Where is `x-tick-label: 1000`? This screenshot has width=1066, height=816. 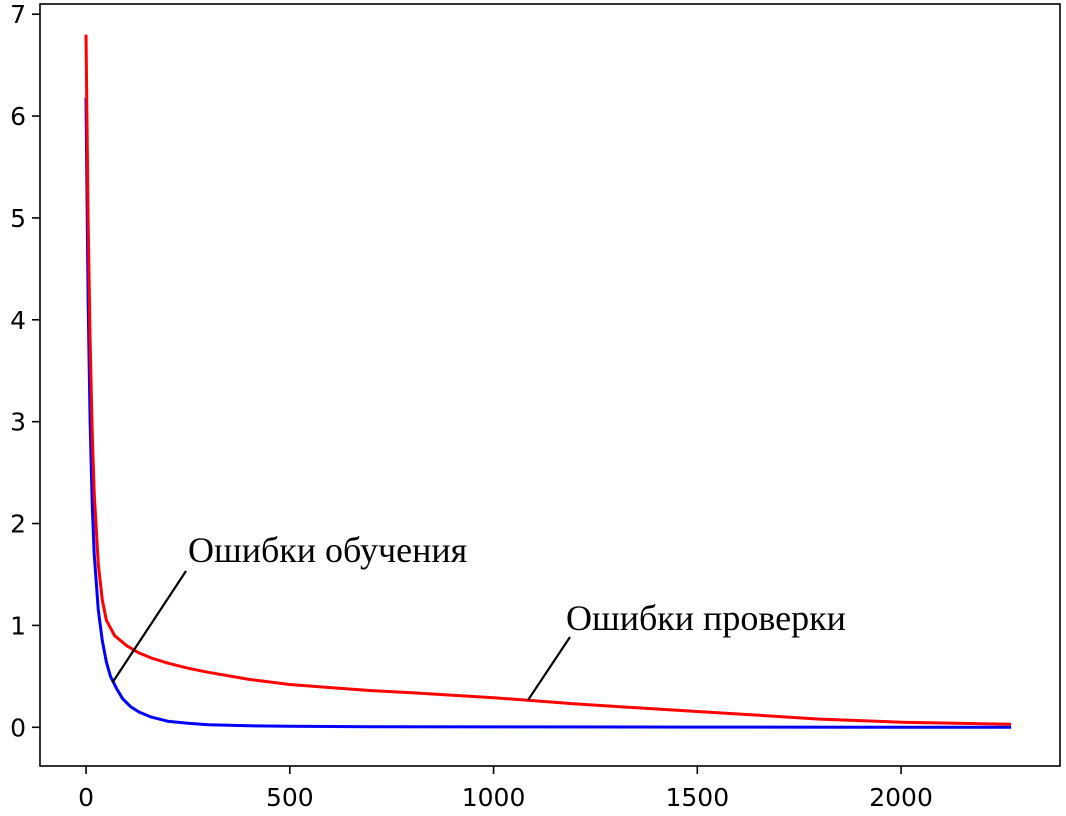
x-tick-label: 1000 is located at coordinates (494, 797).